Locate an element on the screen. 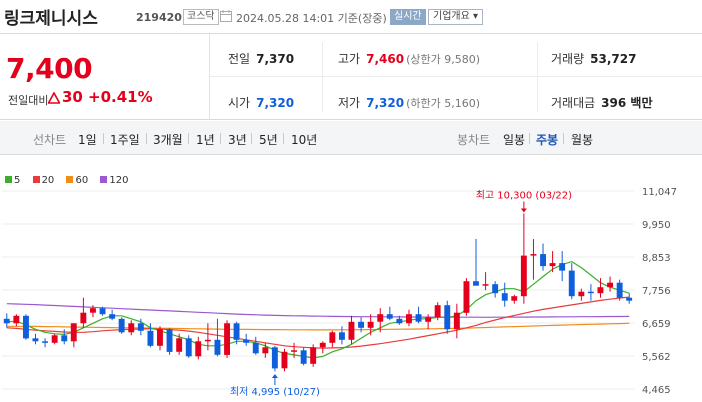  period-1w: 1주일 is located at coordinates (125, 140).